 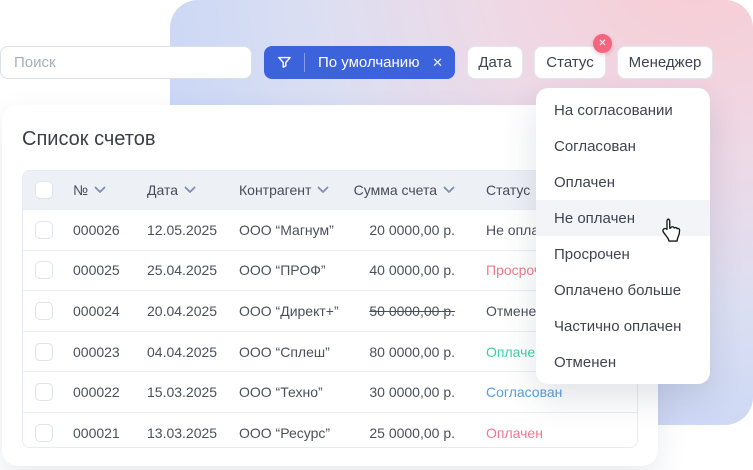 I want to click on table-header-row: № Дата Контрагент Сумма счета Статус, so click(x=330, y=190).